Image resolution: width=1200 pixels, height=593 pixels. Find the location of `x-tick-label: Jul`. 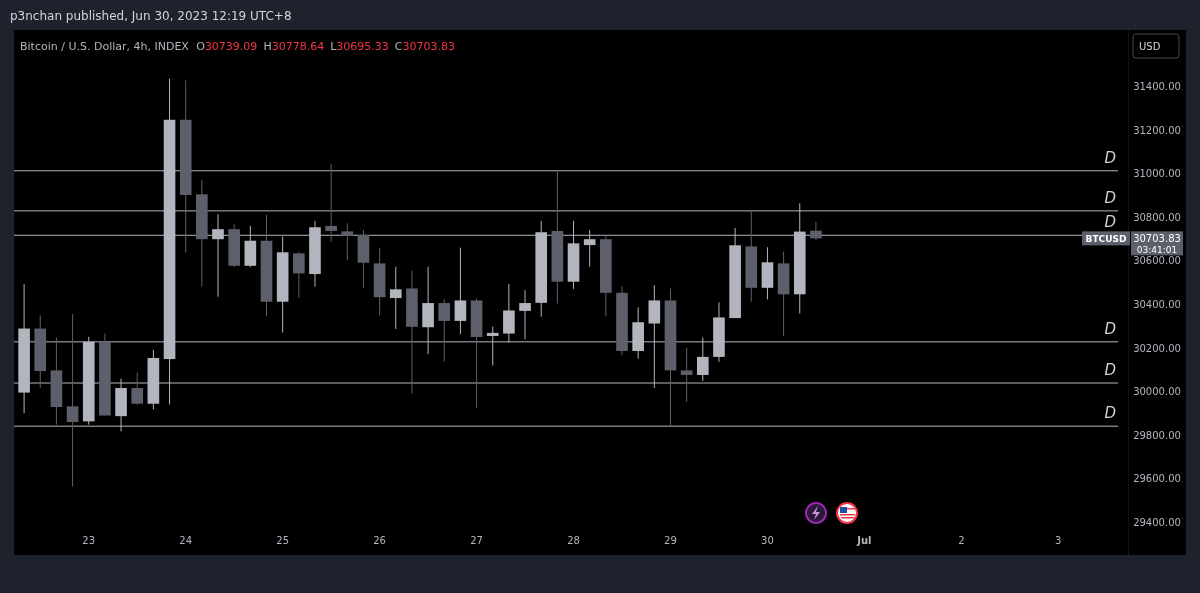

x-tick-label: Jul is located at coordinates (864, 540).